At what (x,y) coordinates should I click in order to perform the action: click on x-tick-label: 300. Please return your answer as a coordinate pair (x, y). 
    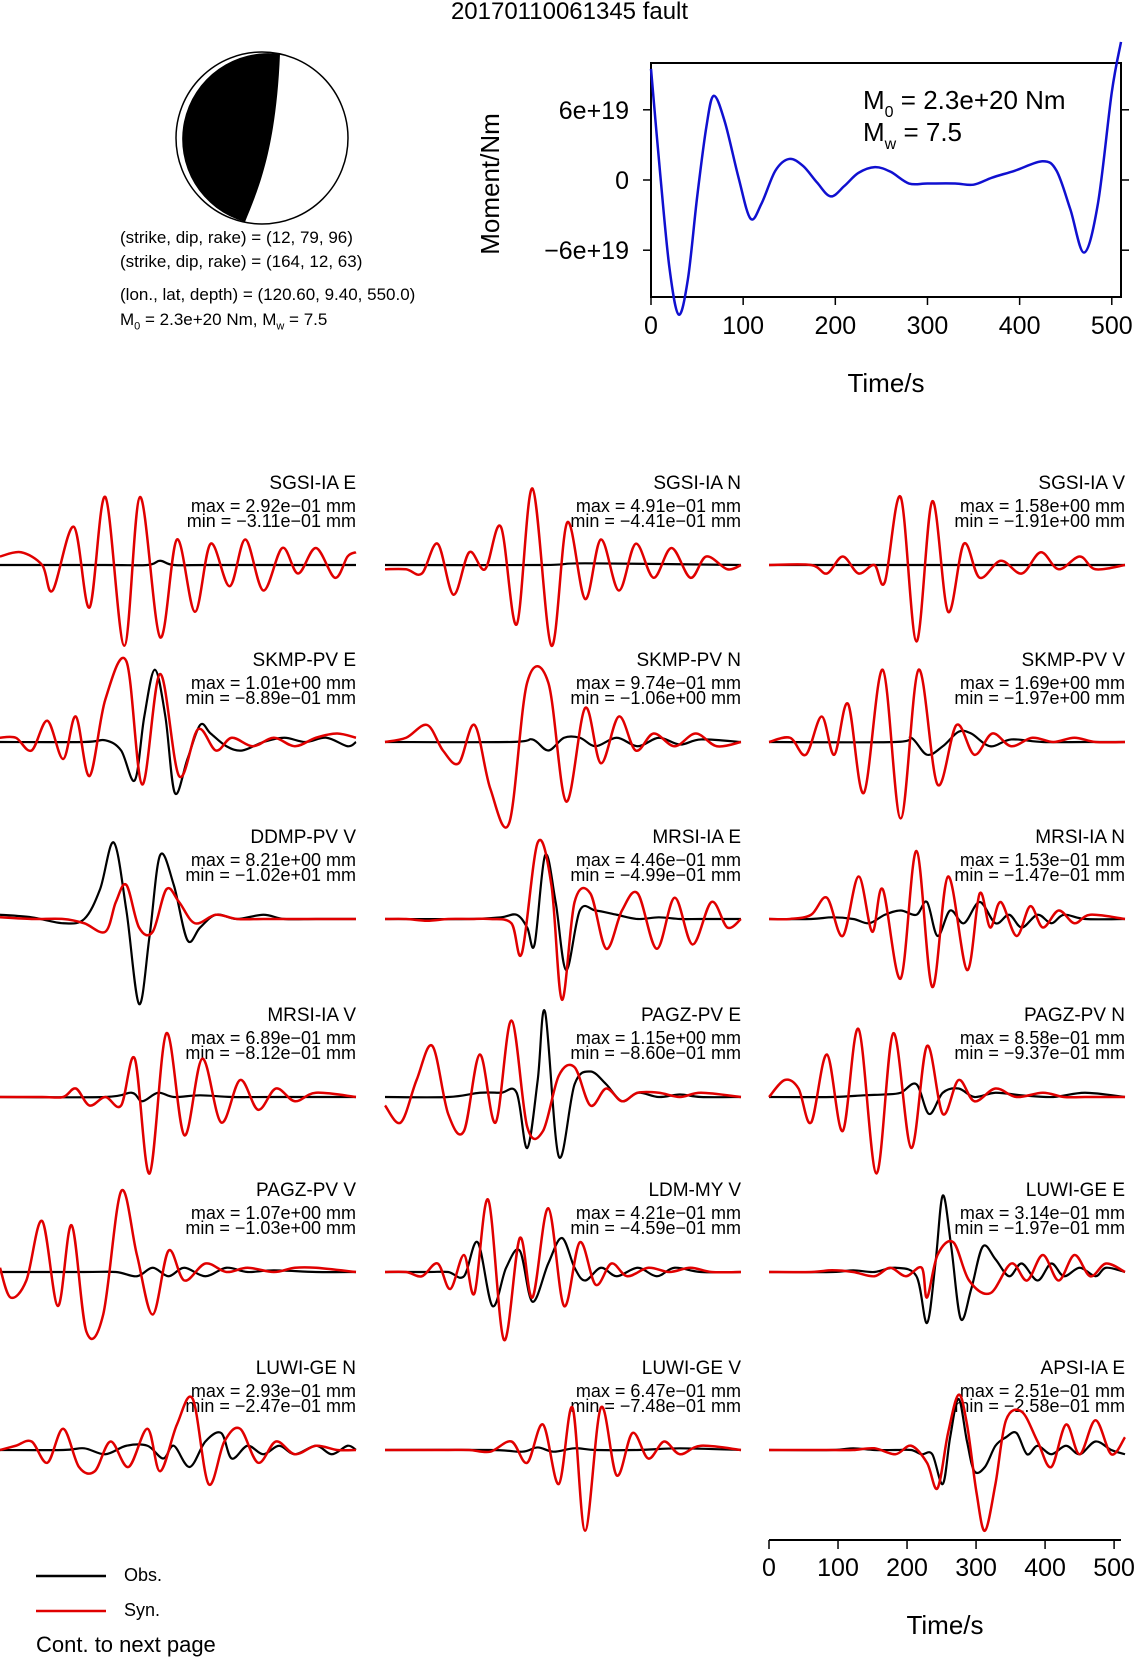
    Looking at the image, I should click on (928, 326).